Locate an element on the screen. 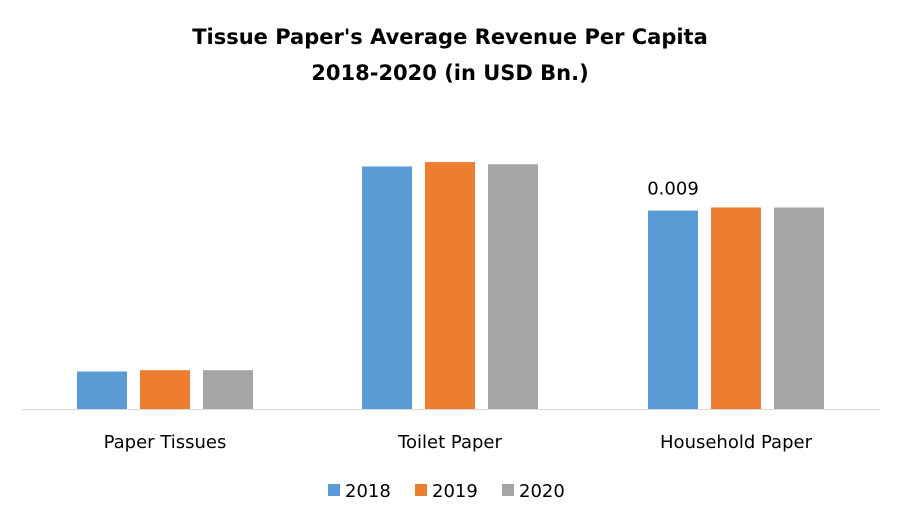 Image resolution: width=900 pixels, height=525 pixels. legend: 2018 2019 2020 is located at coordinates (446, 491).